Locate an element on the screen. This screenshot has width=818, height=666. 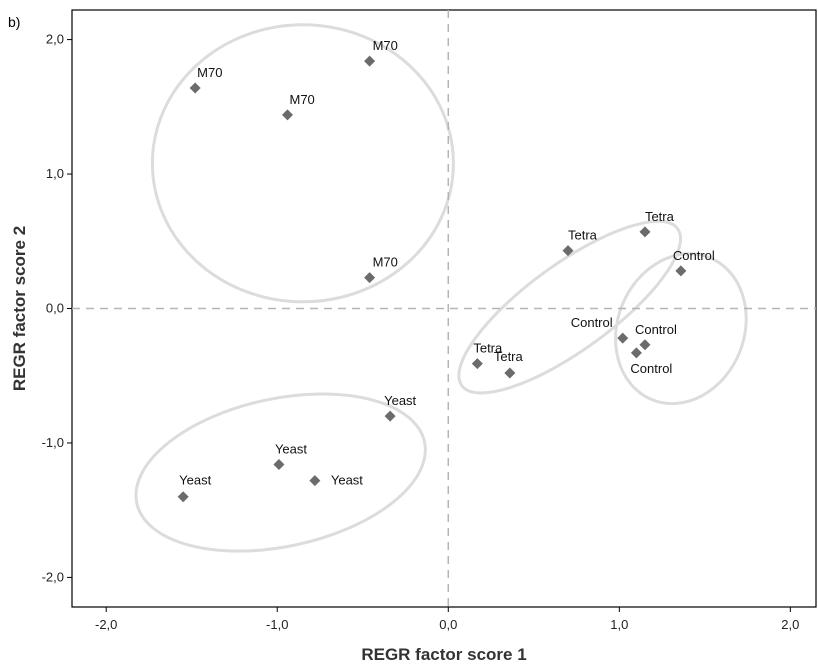
x-tick-label: 2,0 is located at coordinates (790, 624).